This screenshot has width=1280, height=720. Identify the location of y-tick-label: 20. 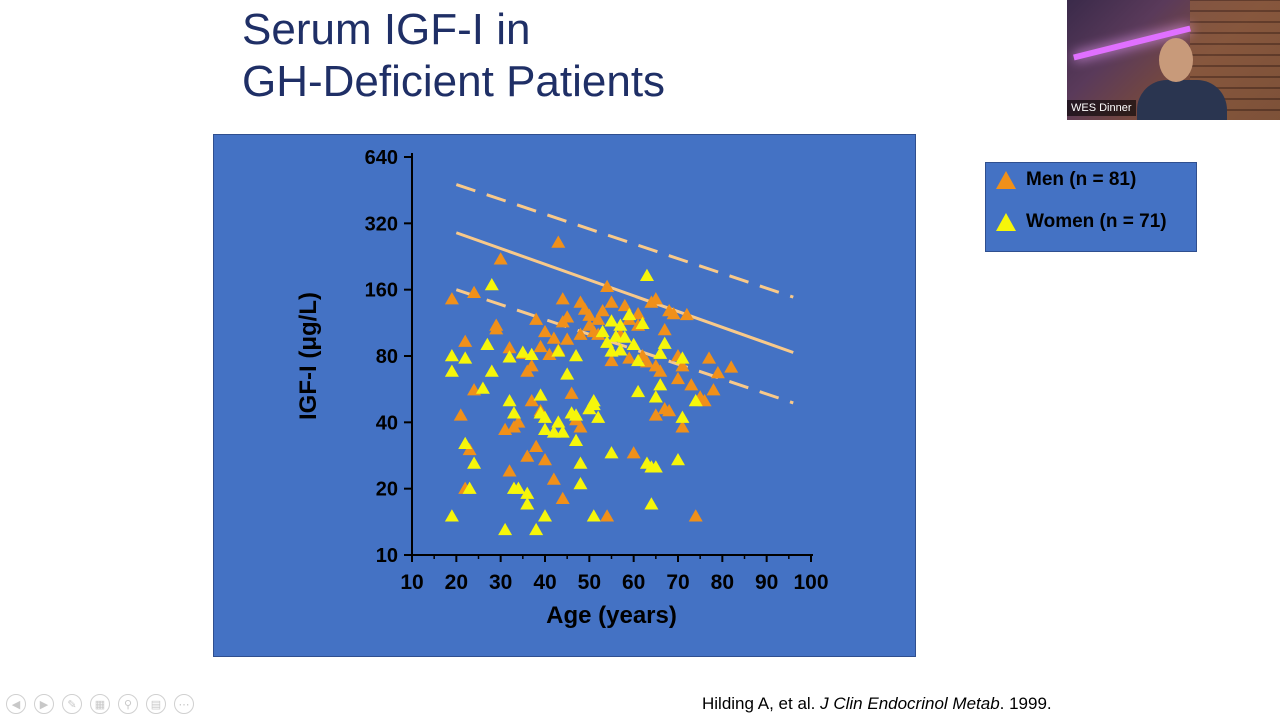
(387, 490).